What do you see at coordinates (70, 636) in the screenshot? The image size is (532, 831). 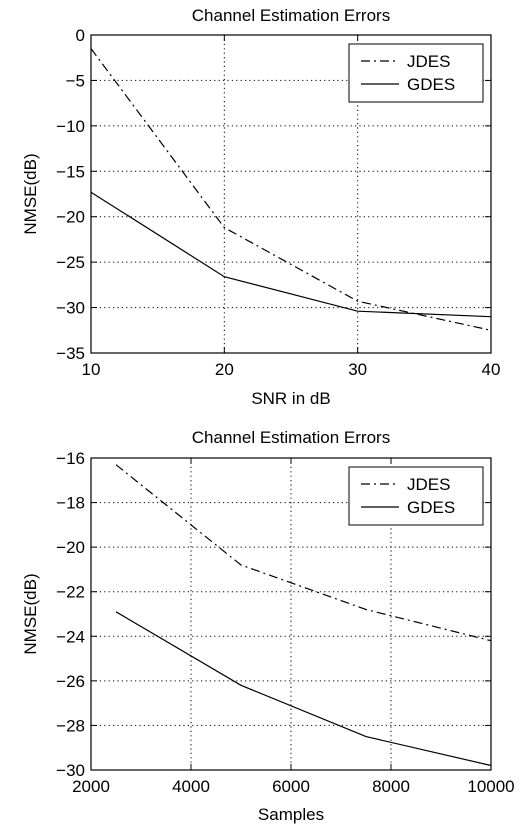 I see `y-tick-label: −24` at bounding box center [70, 636].